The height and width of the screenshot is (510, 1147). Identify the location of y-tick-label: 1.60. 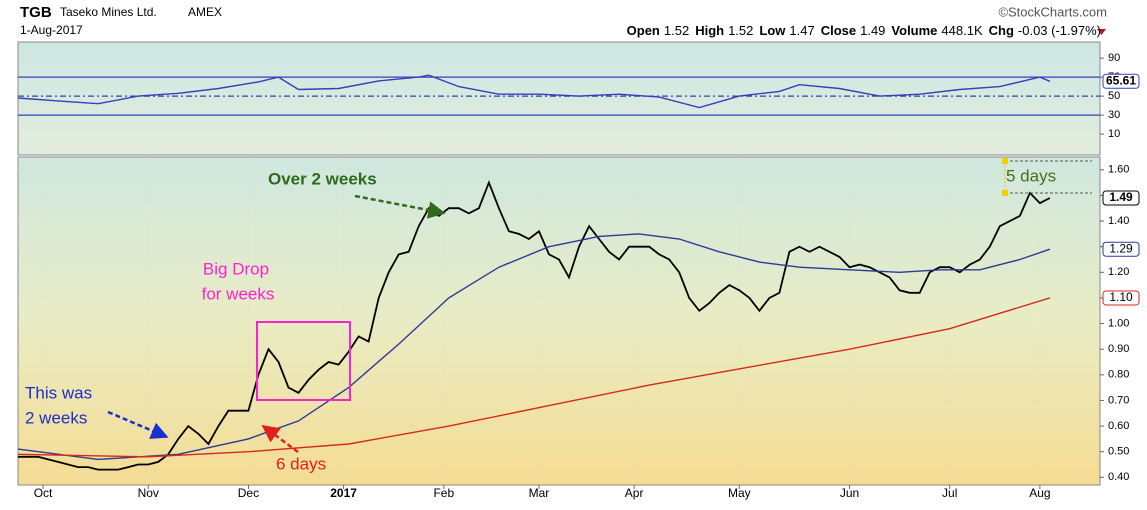
(1118, 170).